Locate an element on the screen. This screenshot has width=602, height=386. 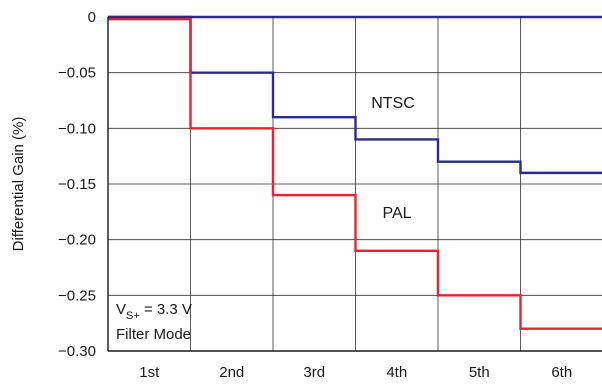
pal-annotation: PAL is located at coordinates (396, 213).